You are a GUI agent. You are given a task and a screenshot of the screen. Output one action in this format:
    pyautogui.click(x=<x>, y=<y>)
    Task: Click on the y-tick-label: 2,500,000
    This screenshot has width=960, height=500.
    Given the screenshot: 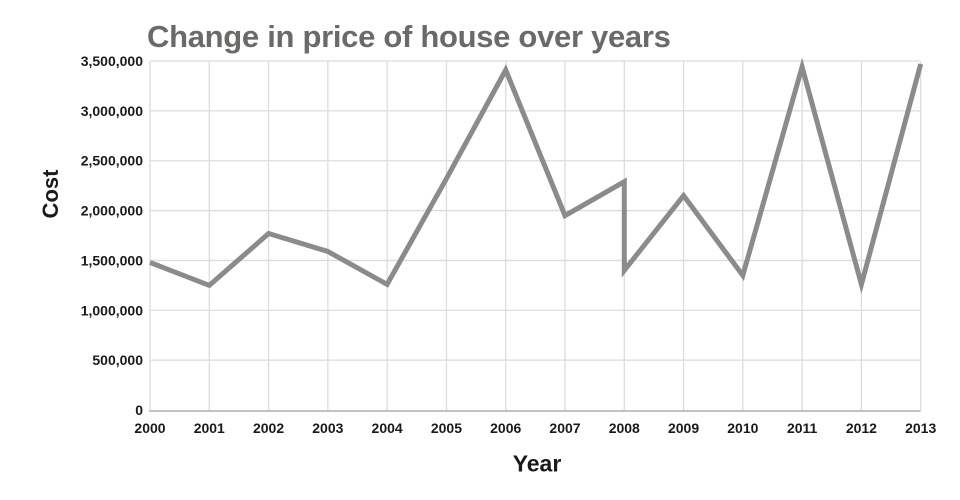 What is the action you would take?
    pyautogui.click(x=112, y=161)
    